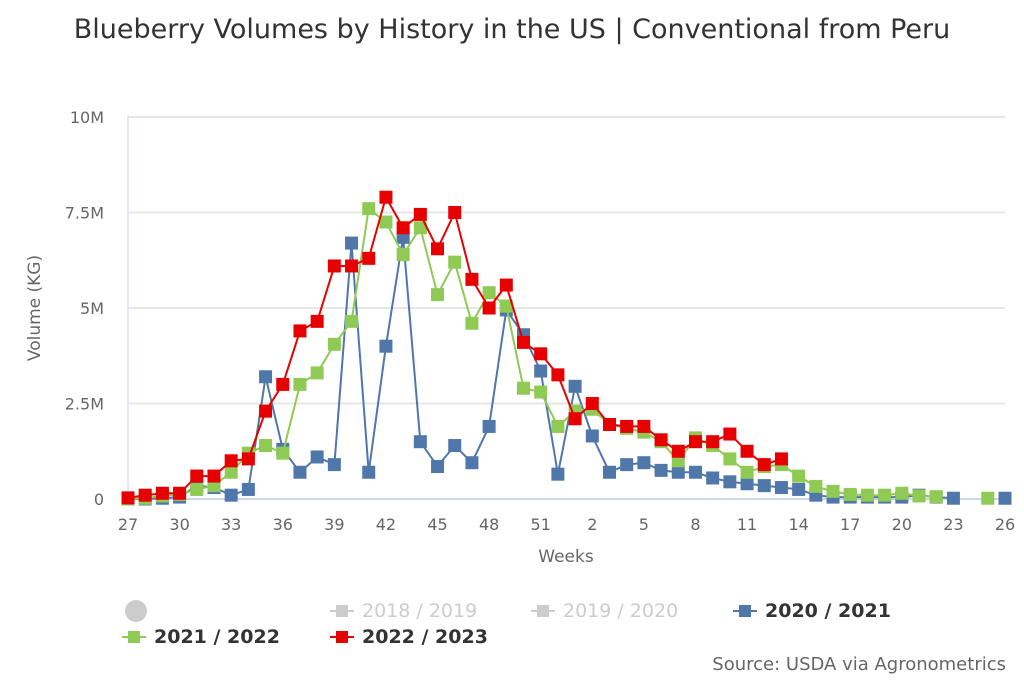 This screenshot has height=683, width=1024. Describe the element at coordinates (695, 524) in the screenshot. I see `x-tick-label: 8` at that location.